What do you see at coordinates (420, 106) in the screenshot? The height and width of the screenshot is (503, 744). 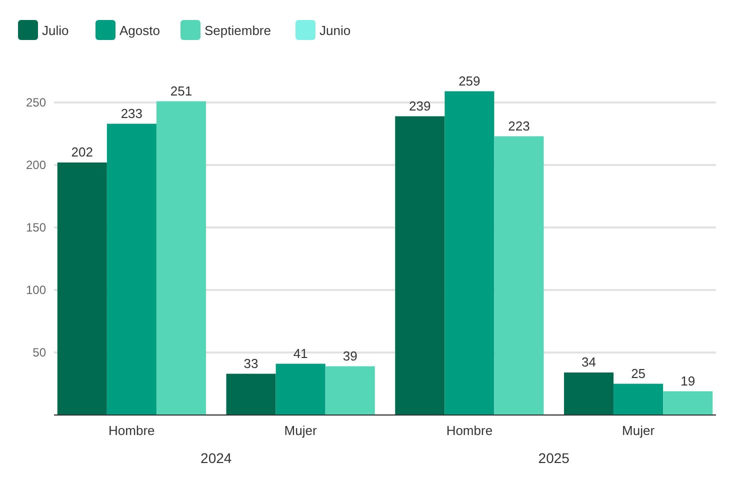 I see `data-label: 239` at bounding box center [420, 106].